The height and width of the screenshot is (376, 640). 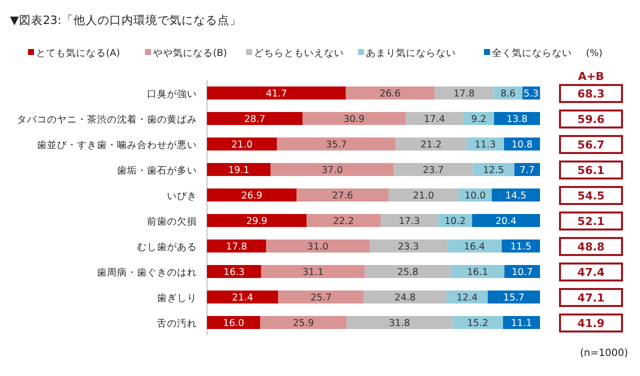 I want to click on data-label: 25.8, so click(x=407, y=272).